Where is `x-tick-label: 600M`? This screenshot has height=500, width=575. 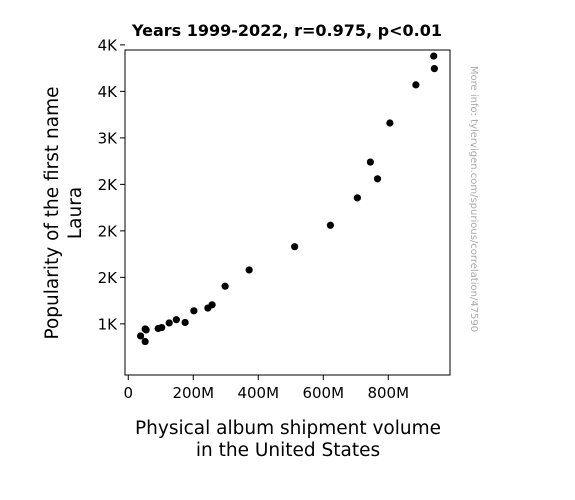
x-tick-label: 600M is located at coordinates (323, 393).